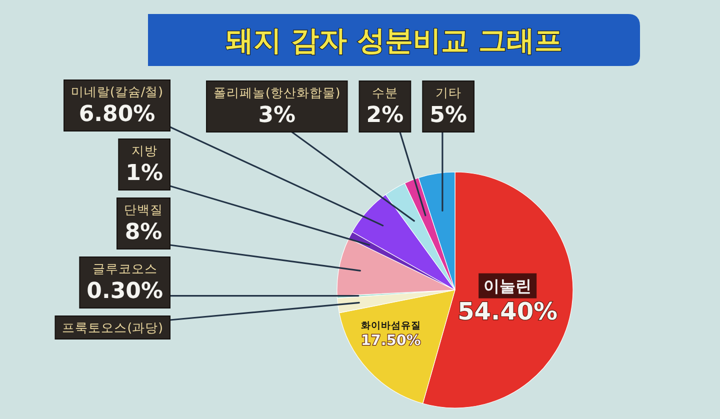 The image size is (720, 419). I want to click on slice-label: 지방, so click(144, 150).